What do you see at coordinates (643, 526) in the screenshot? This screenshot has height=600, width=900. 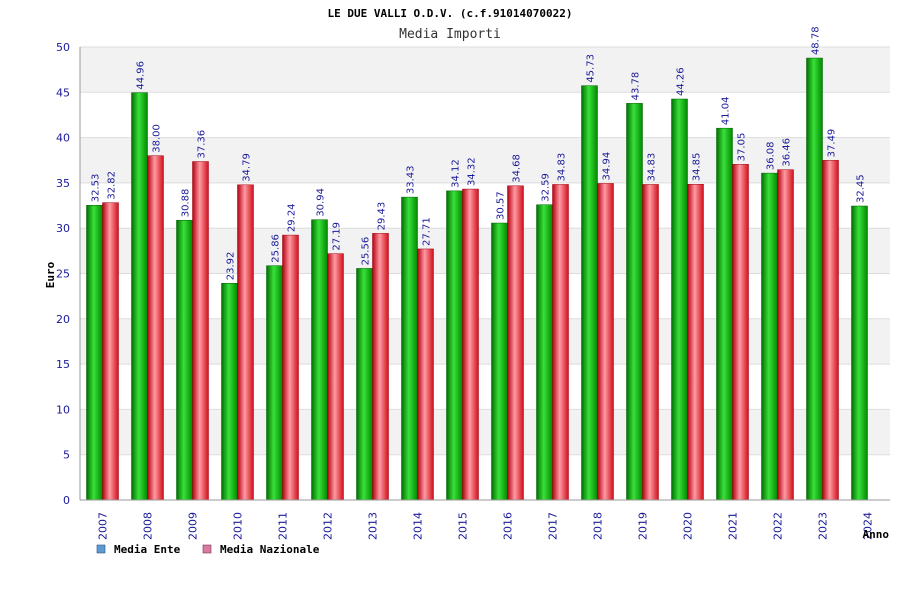 I see `x-tick-label-2019: 2019` at bounding box center [643, 526].